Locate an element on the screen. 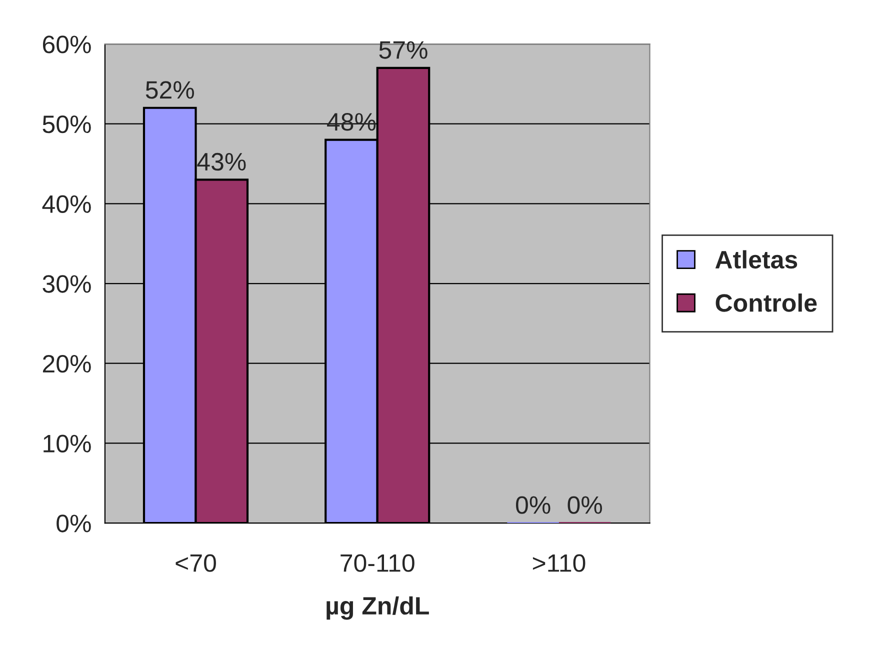 The image size is (871, 651). x-tick-label: >110 is located at coordinates (559, 563).